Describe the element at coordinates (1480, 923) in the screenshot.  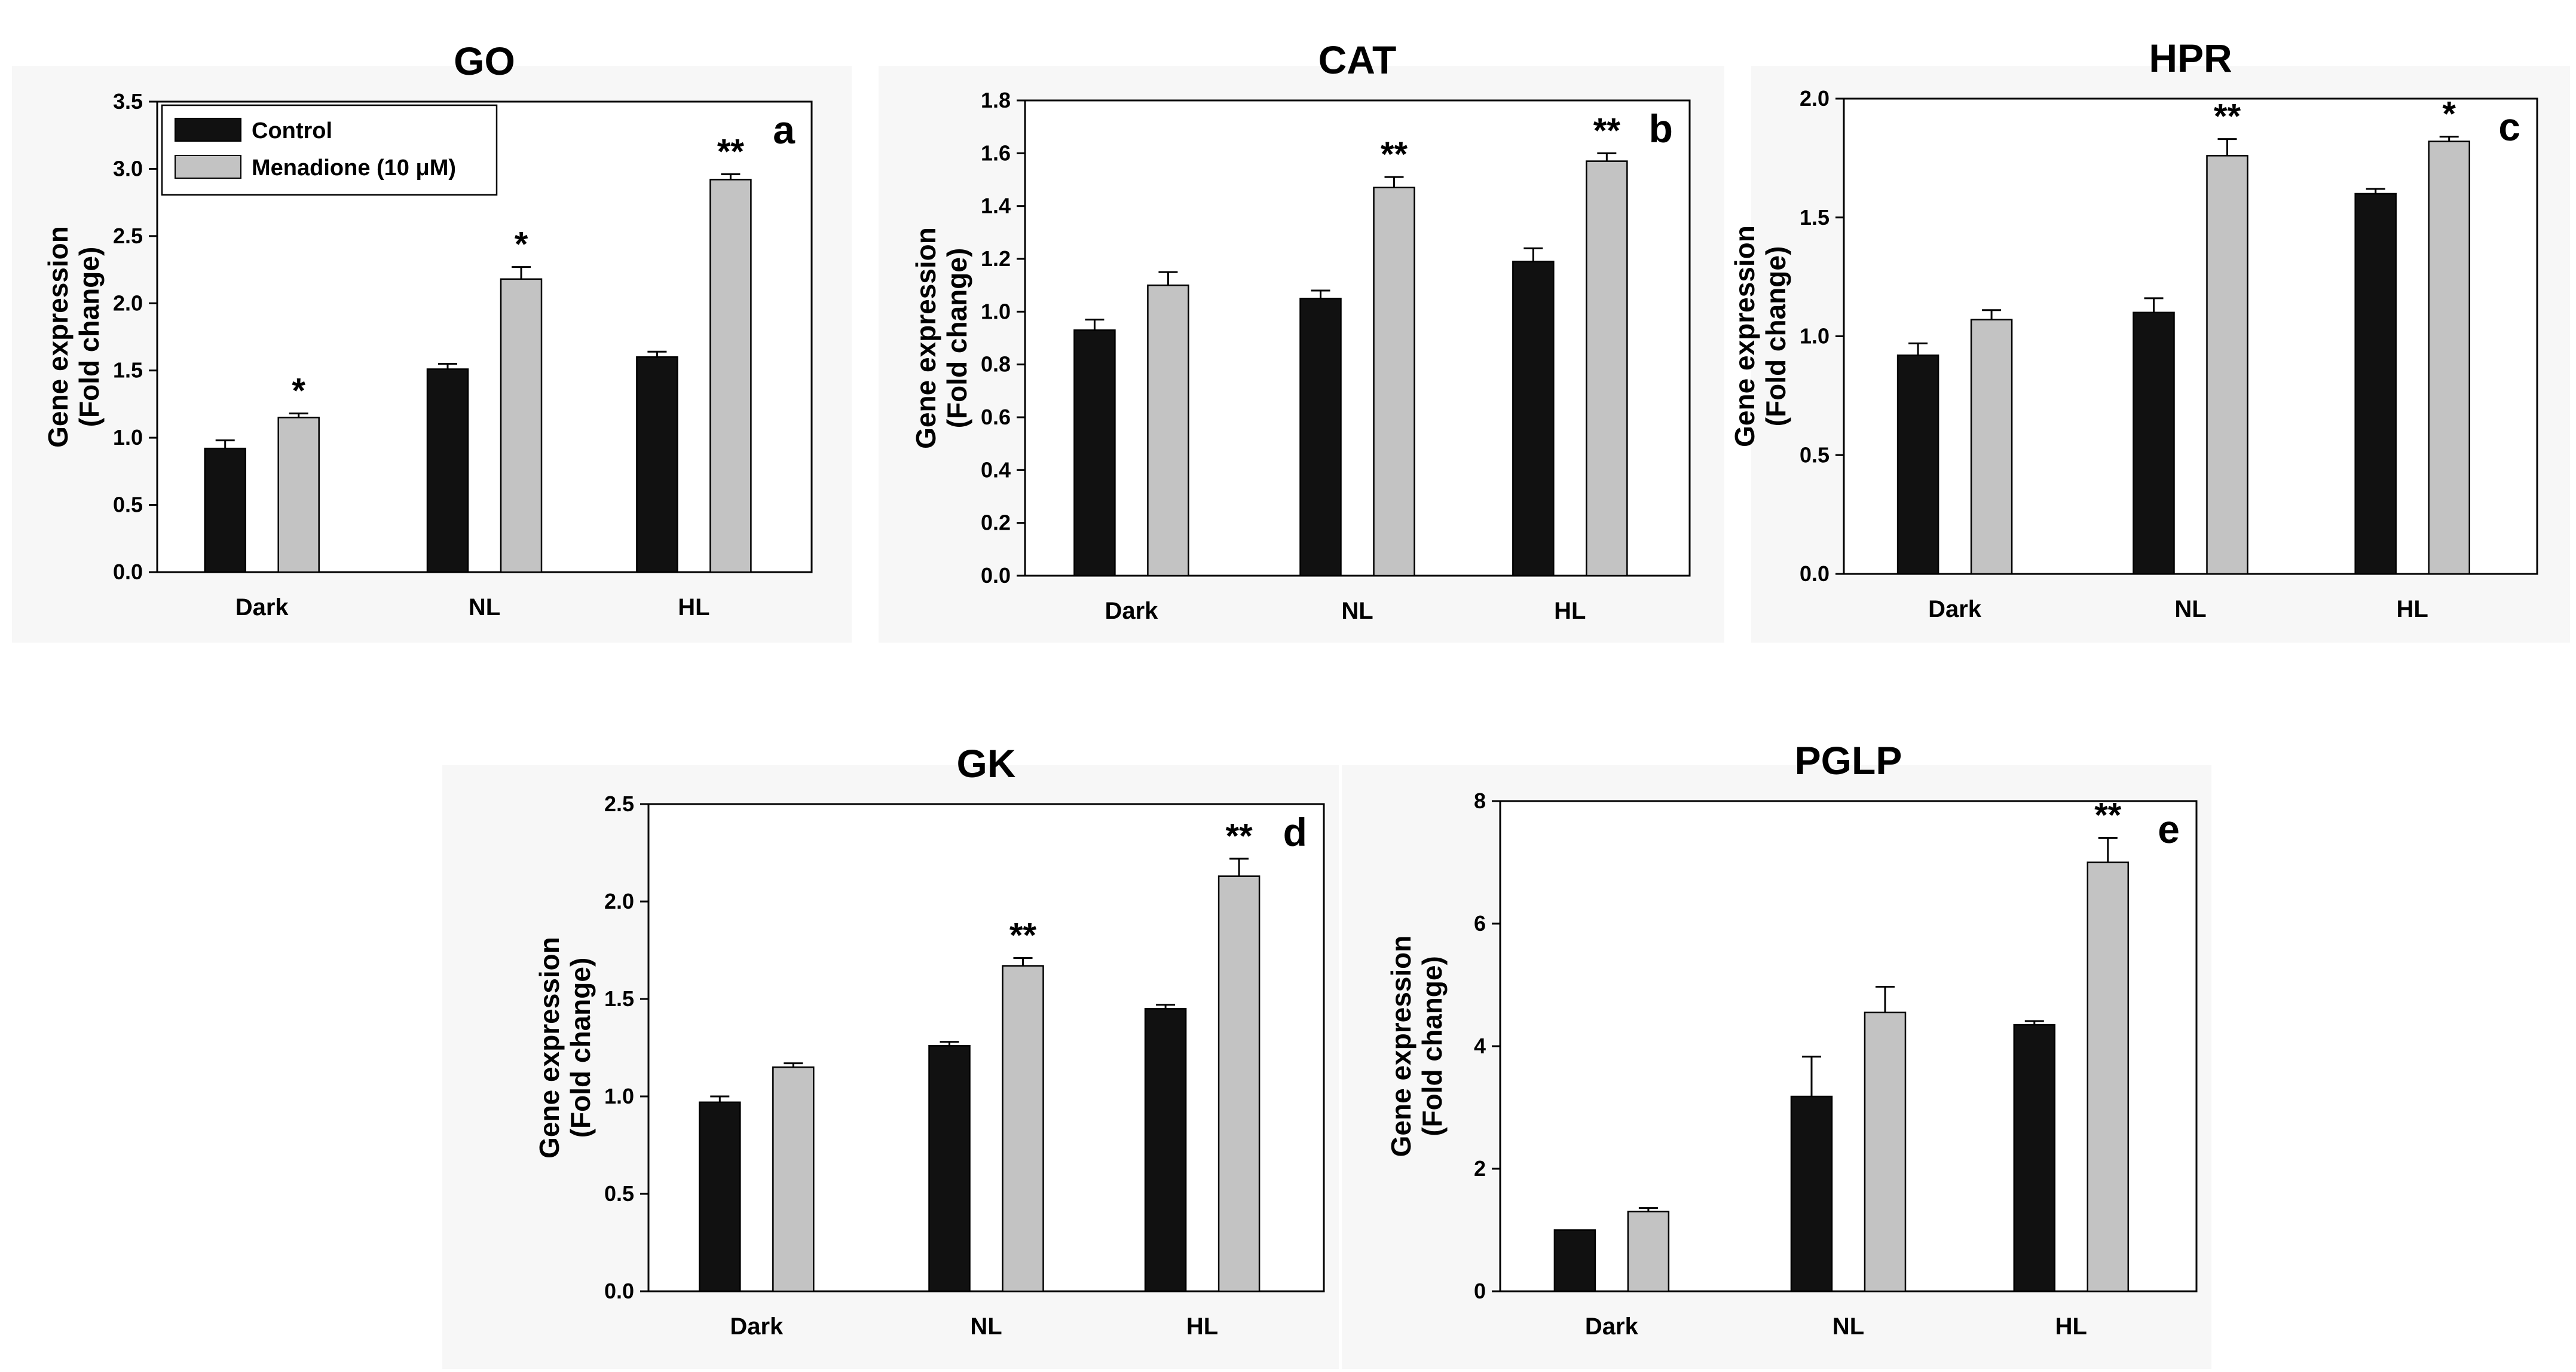
I see `y-tick-label: 6` at that location.